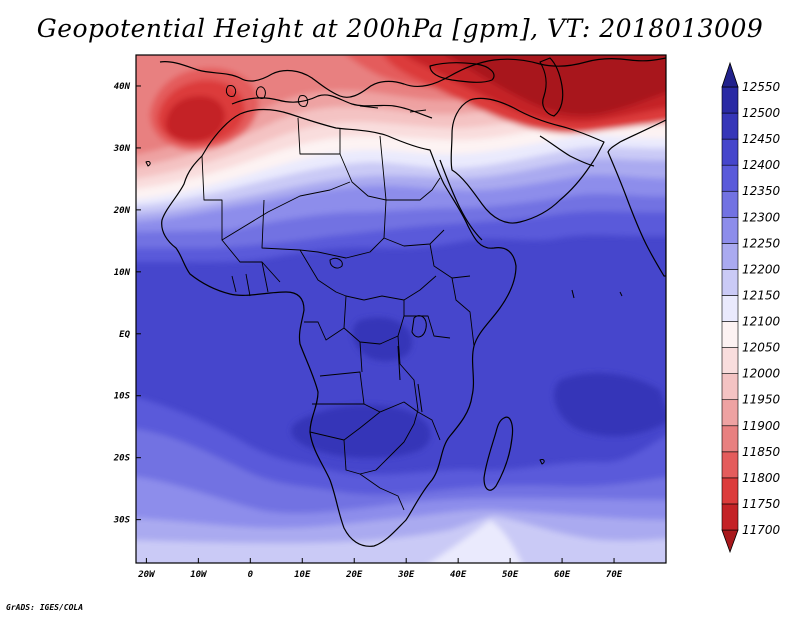 Image resolution: width=800 pixels, height=618 pixels. I want to click on grads-credit: GrADS: IGES/COLA, so click(45, 607).